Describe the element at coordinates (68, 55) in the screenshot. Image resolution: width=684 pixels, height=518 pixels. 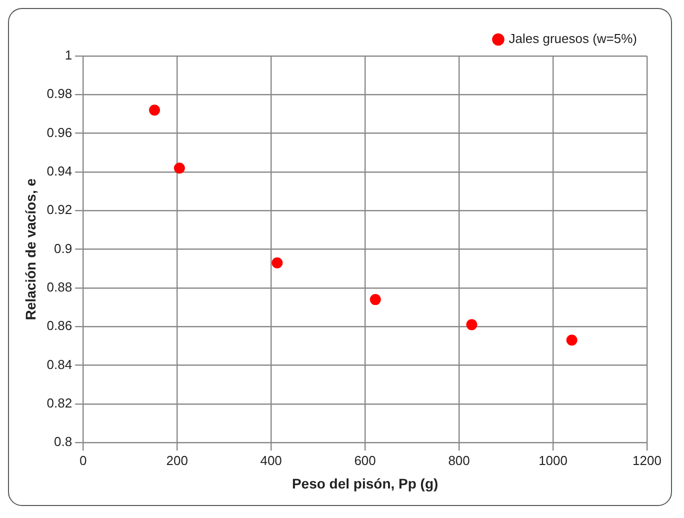
I see `y-tick-label: 1` at that location.